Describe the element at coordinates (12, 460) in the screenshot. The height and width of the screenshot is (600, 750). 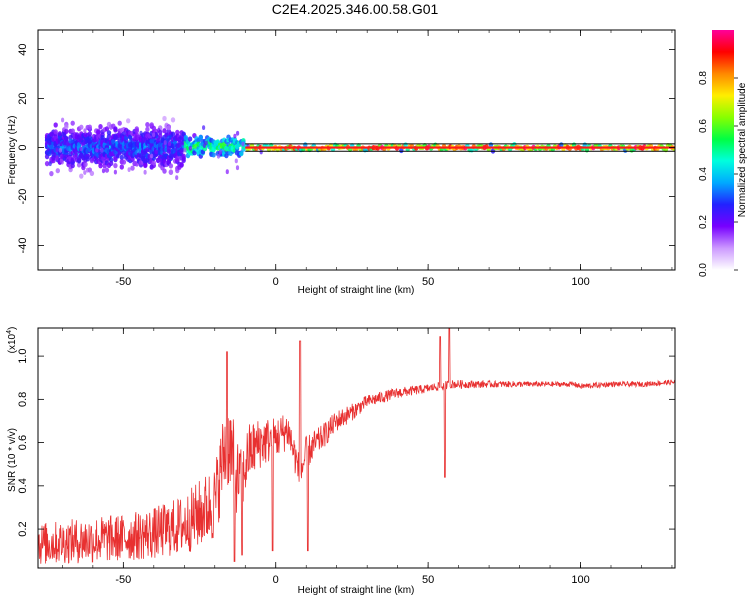
I see `snr-y-label: SNR (10 * v/v)` at that location.